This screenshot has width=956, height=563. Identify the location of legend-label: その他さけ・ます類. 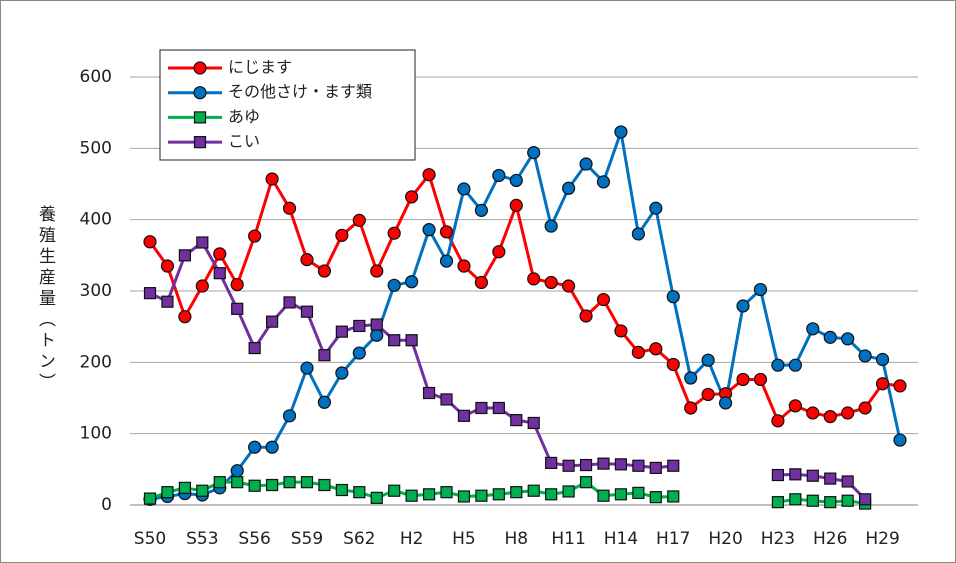
(300, 91).